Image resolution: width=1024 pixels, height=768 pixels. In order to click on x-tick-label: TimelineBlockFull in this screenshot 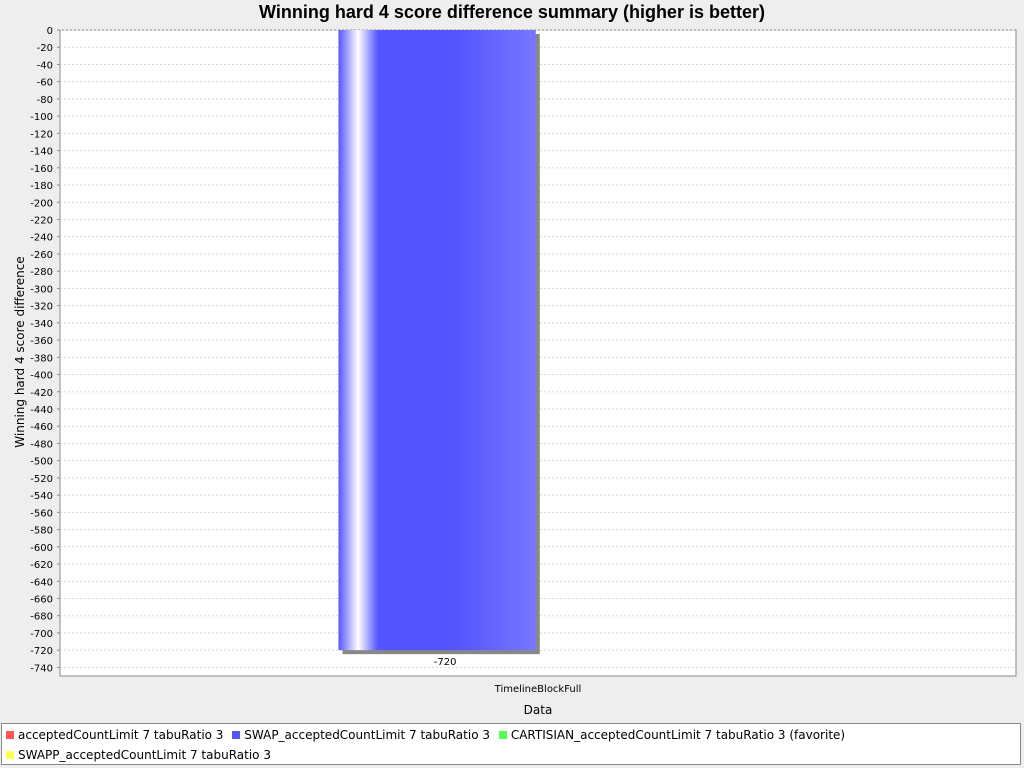, I will do `click(538, 689)`.